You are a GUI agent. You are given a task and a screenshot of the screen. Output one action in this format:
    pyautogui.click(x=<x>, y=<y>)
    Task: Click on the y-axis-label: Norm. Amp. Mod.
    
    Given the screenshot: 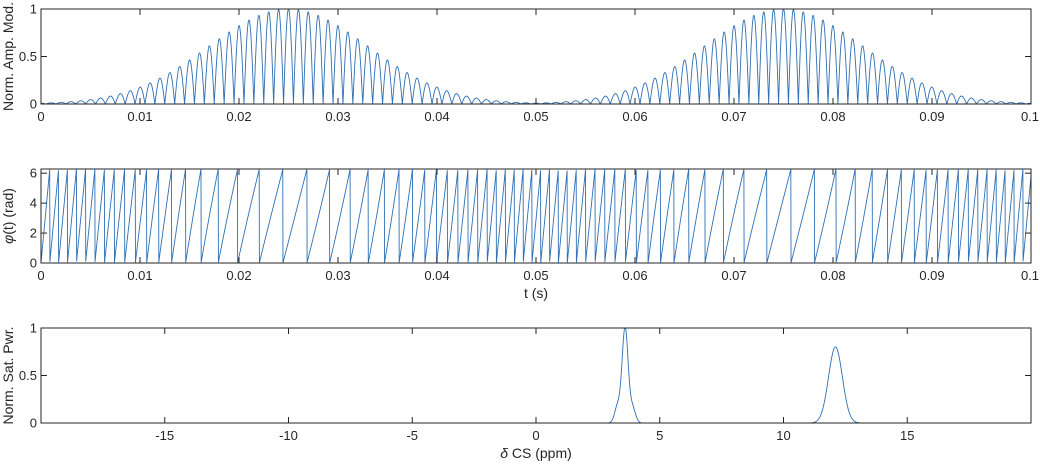 What is the action you would take?
    pyautogui.click(x=8, y=56)
    